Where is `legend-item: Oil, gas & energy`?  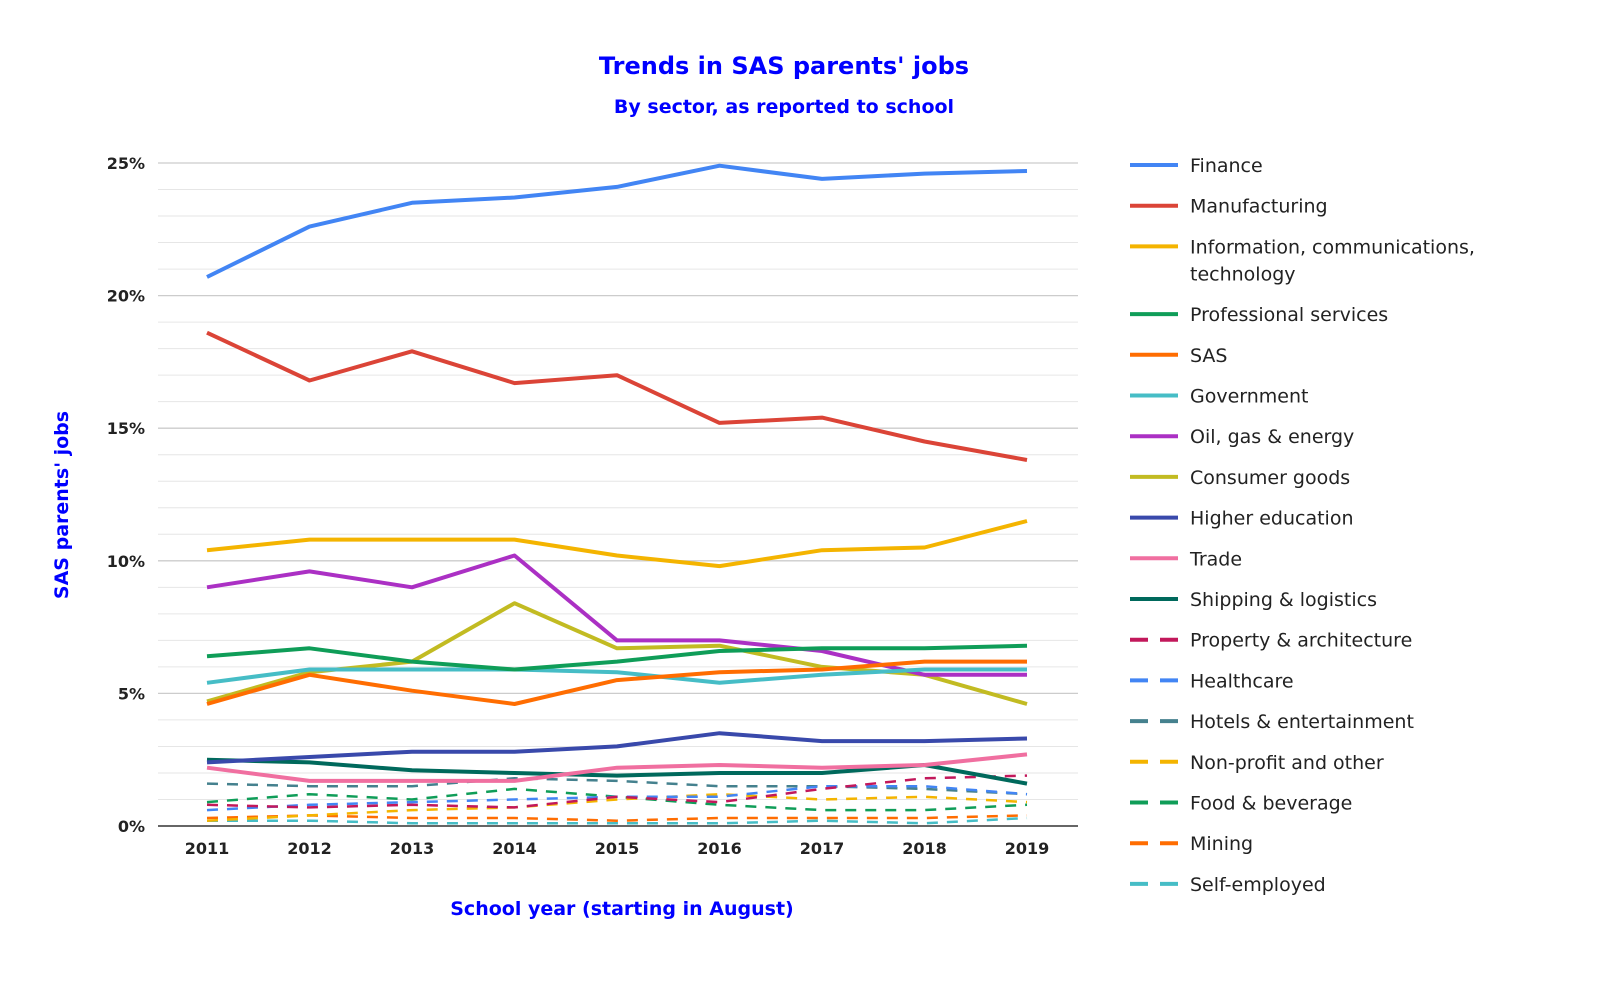
legend-item: Oil, gas & energy is located at coordinates (1242, 437).